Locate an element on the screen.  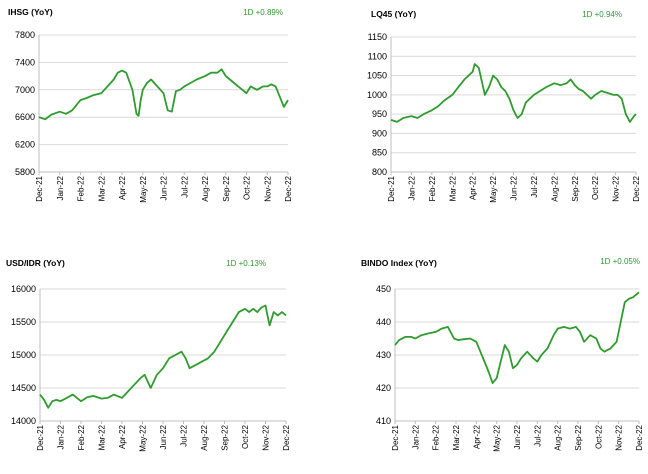
chart-title: USD/IDR (YoY) is located at coordinates (35, 263).